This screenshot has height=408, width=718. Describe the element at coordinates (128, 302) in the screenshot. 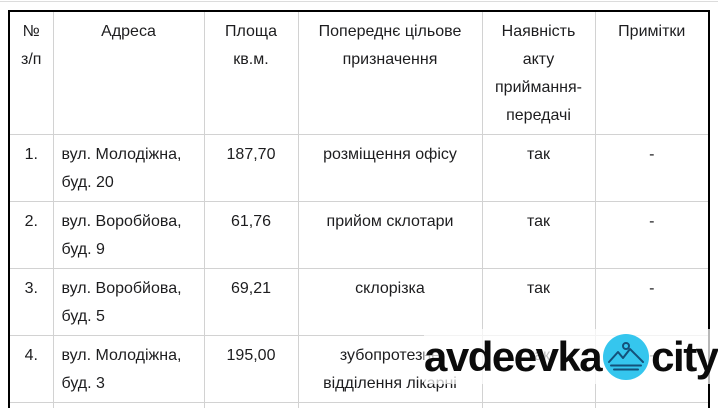

I see `cell-address: вул. Воробйова, буд. 5` at that location.